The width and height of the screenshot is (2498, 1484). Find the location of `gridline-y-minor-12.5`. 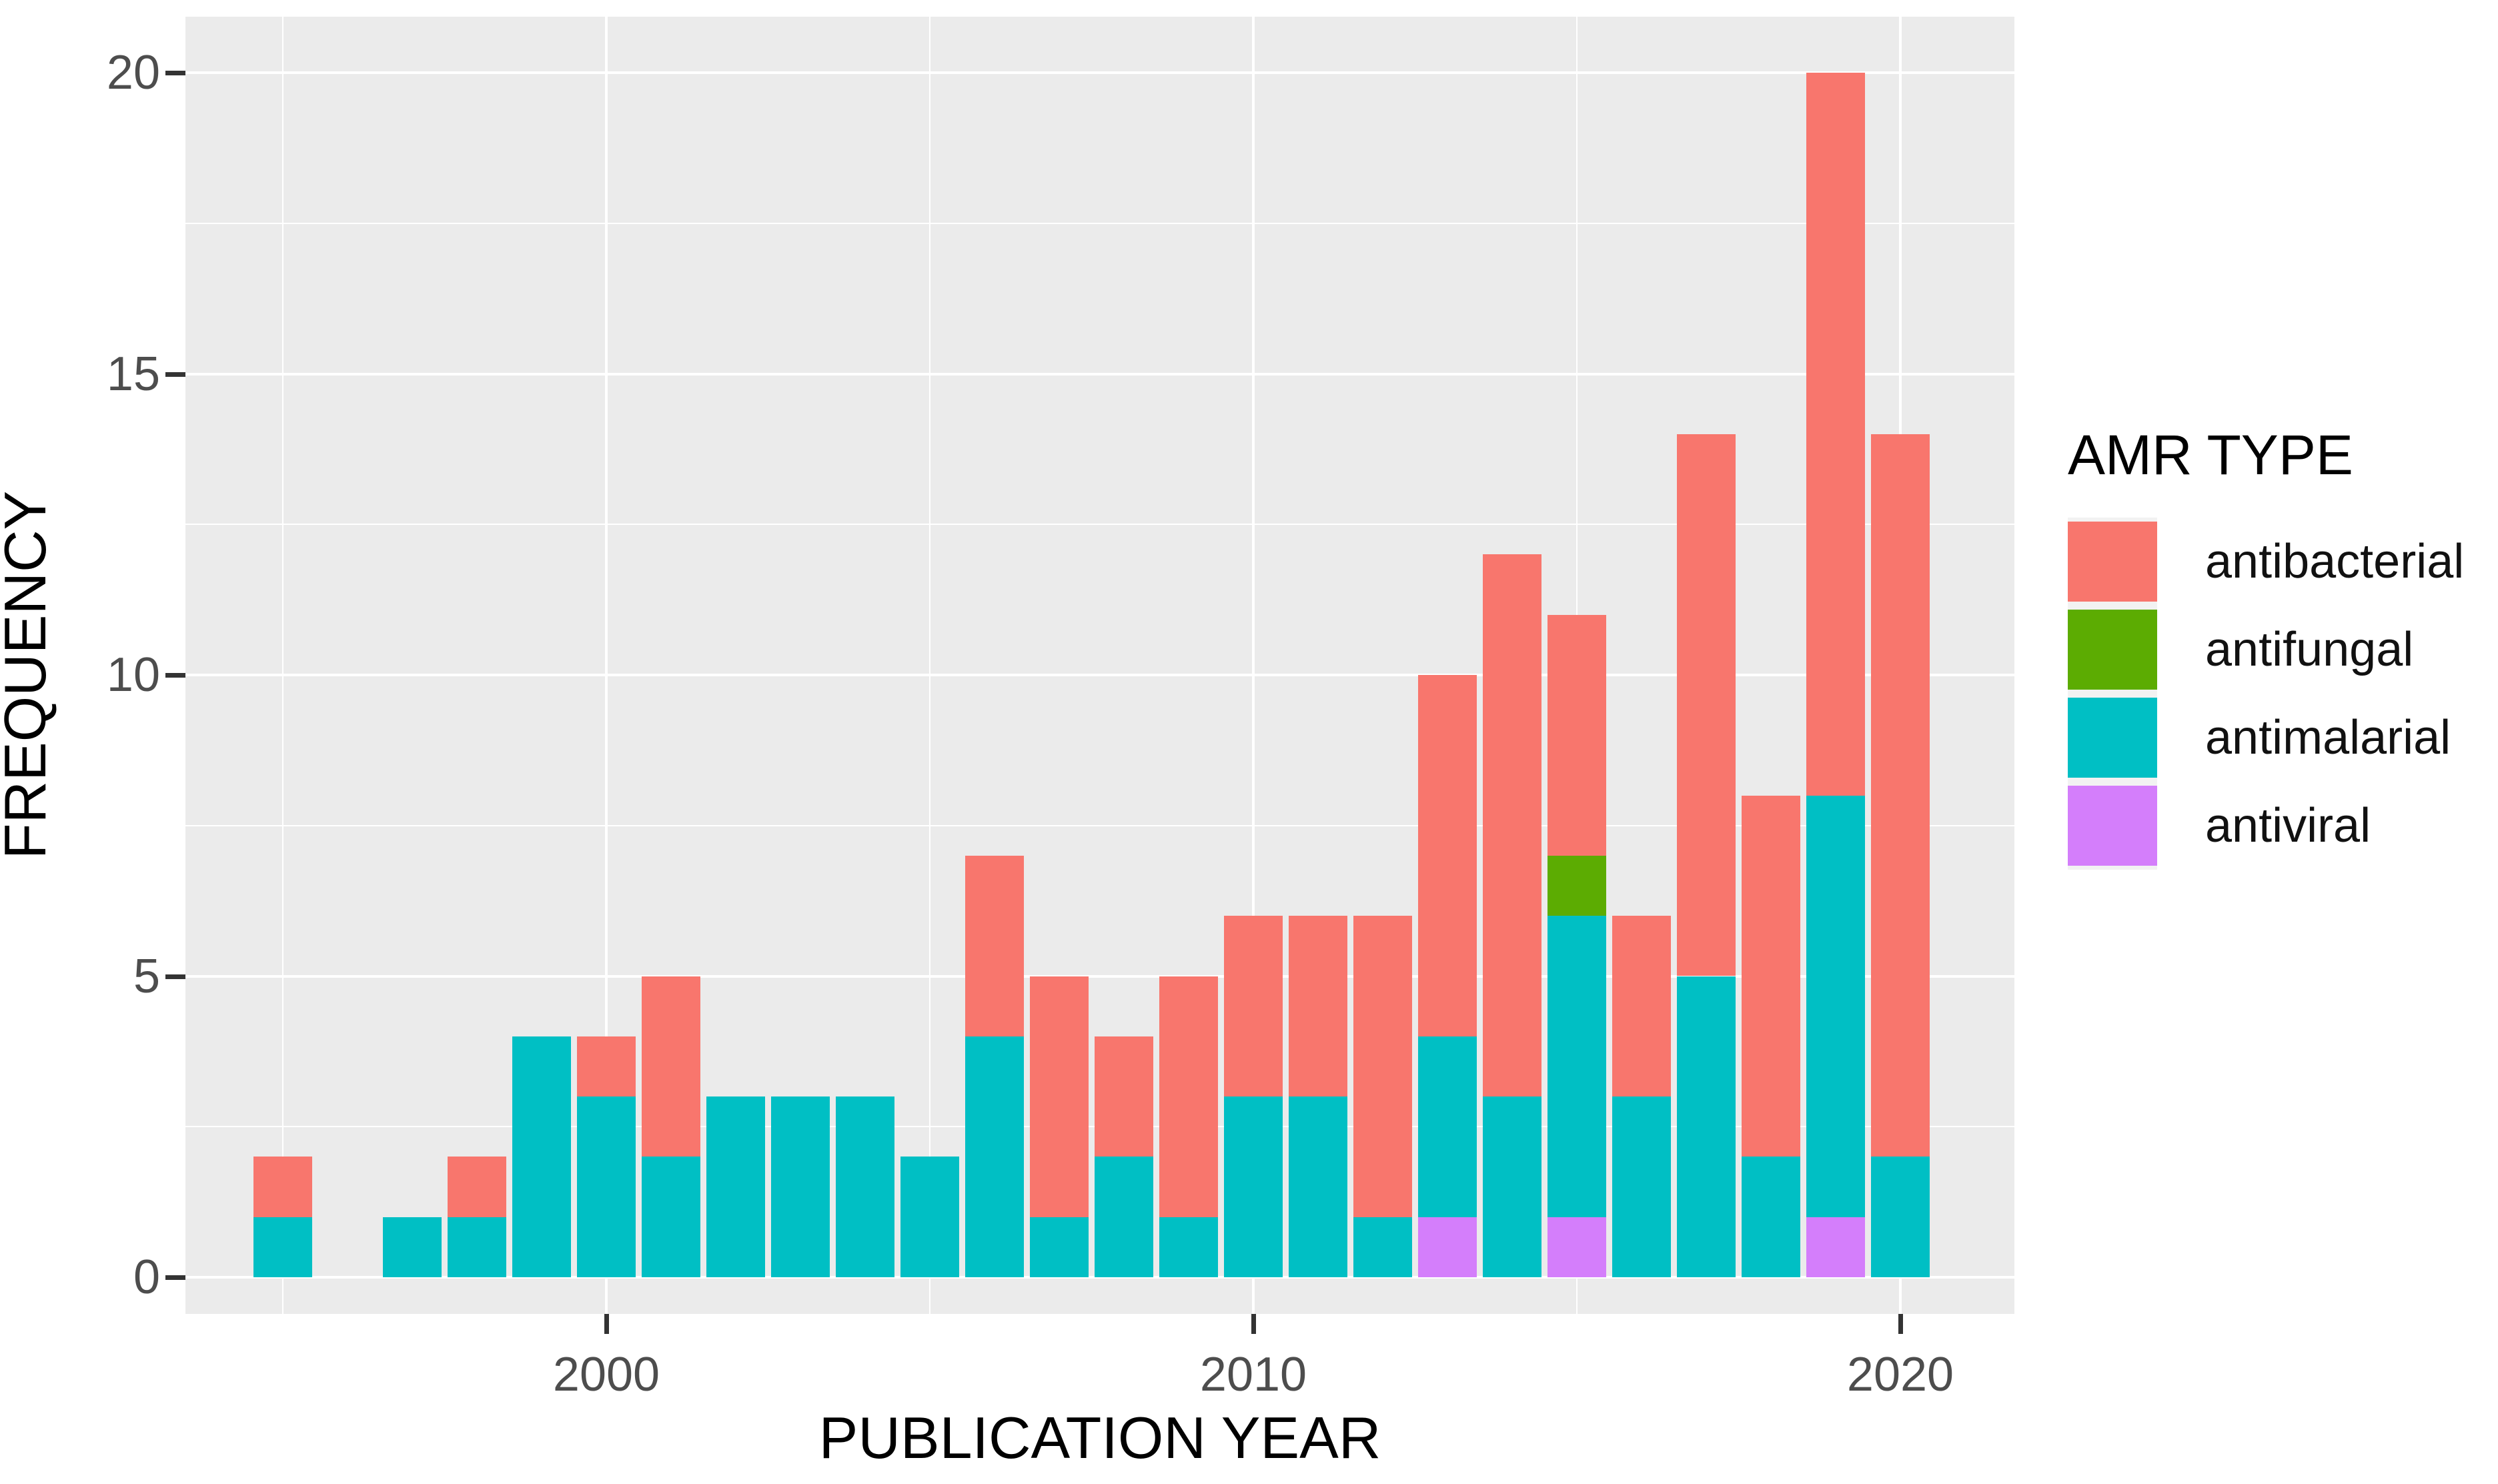

gridline-y-minor-12.5 is located at coordinates (1099, 525).